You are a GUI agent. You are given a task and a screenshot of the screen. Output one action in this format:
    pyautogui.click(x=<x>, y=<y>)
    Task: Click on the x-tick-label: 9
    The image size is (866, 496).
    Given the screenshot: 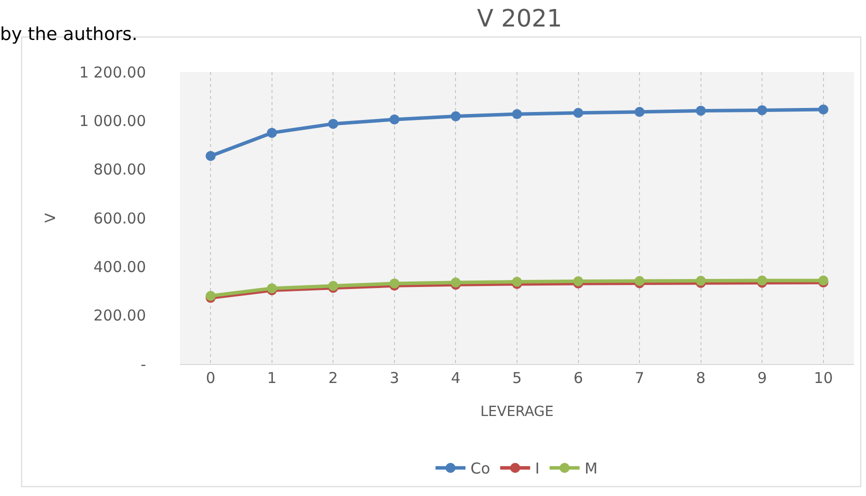 What is the action you would take?
    pyautogui.click(x=762, y=378)
    